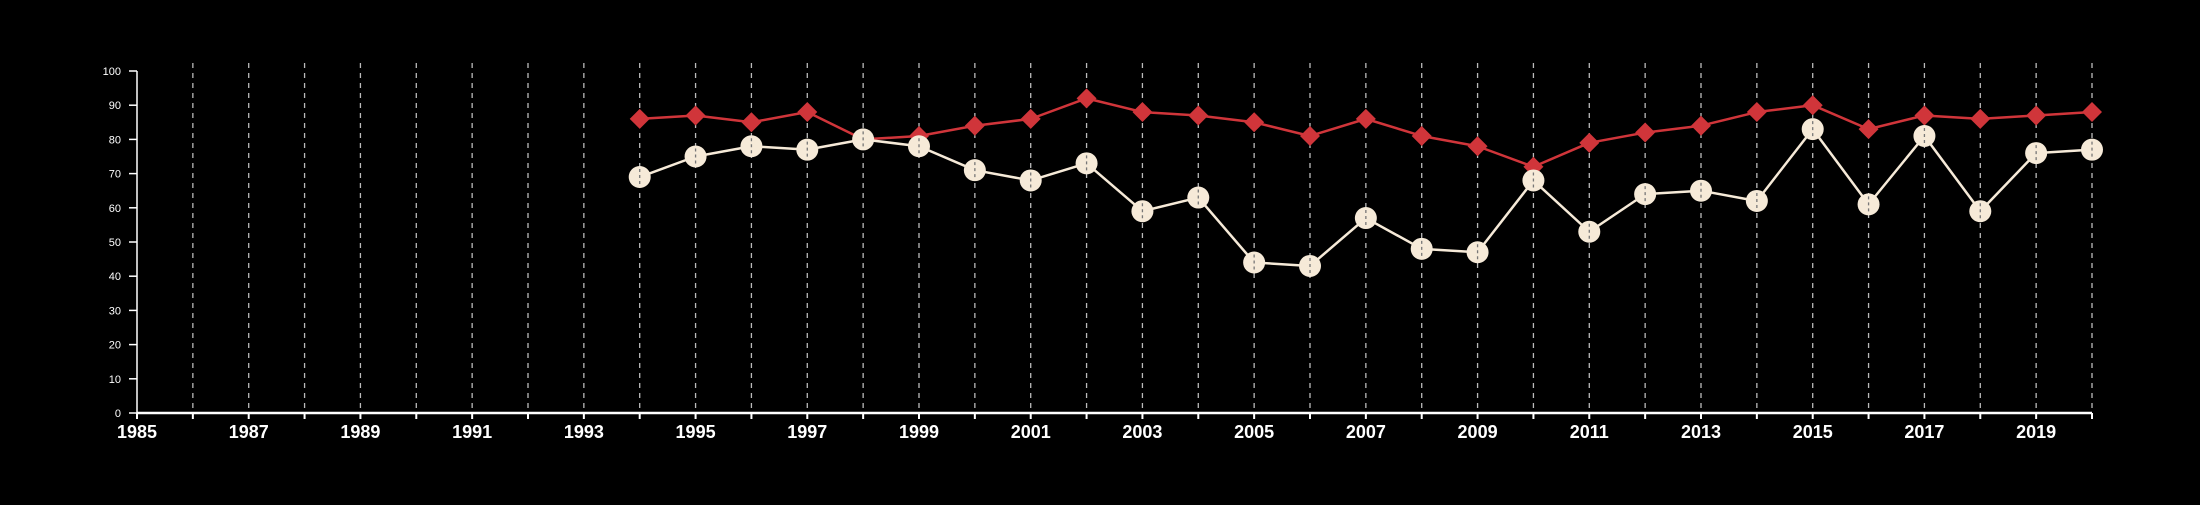  What do you see at coordinates (807, 432) in the screenshot?
I see `x-tick-label: 1997` at bounding box center [807, 432].